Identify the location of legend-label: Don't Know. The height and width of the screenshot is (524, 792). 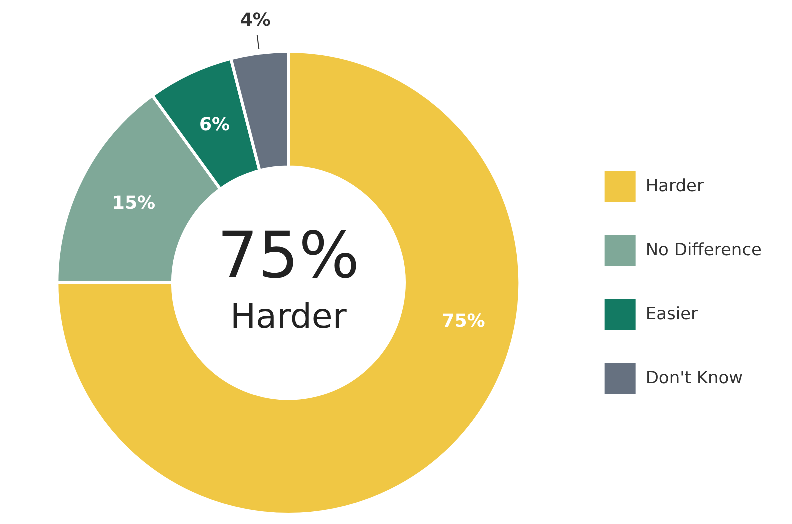
(695, 378).